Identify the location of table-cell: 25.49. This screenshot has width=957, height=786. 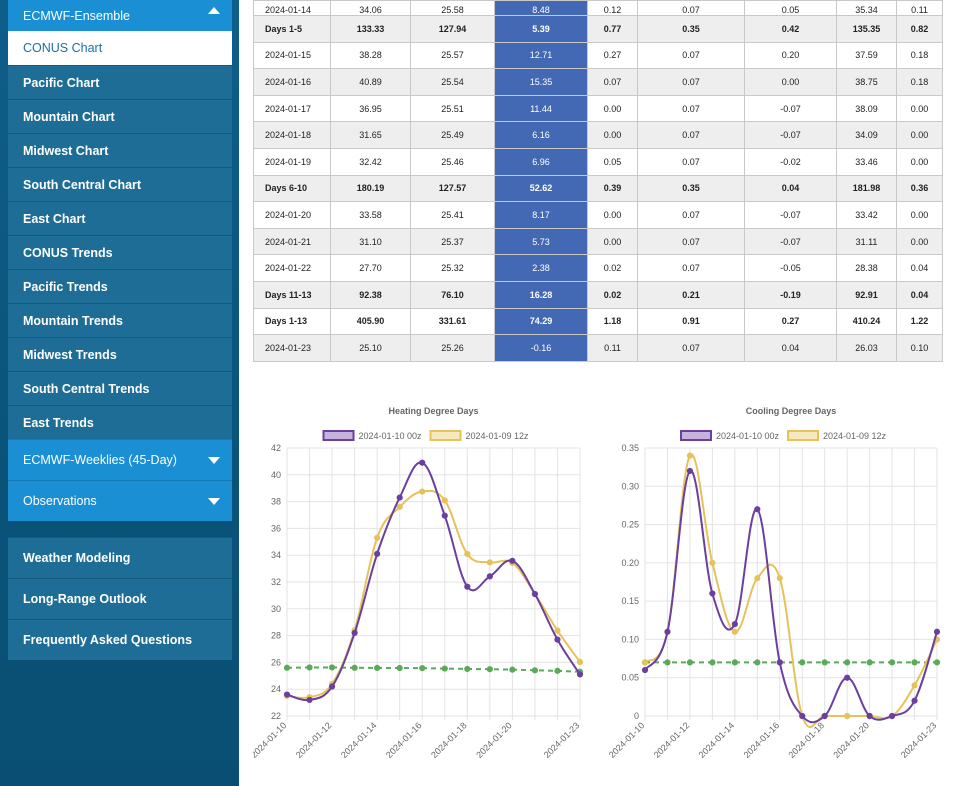
(452, 135).